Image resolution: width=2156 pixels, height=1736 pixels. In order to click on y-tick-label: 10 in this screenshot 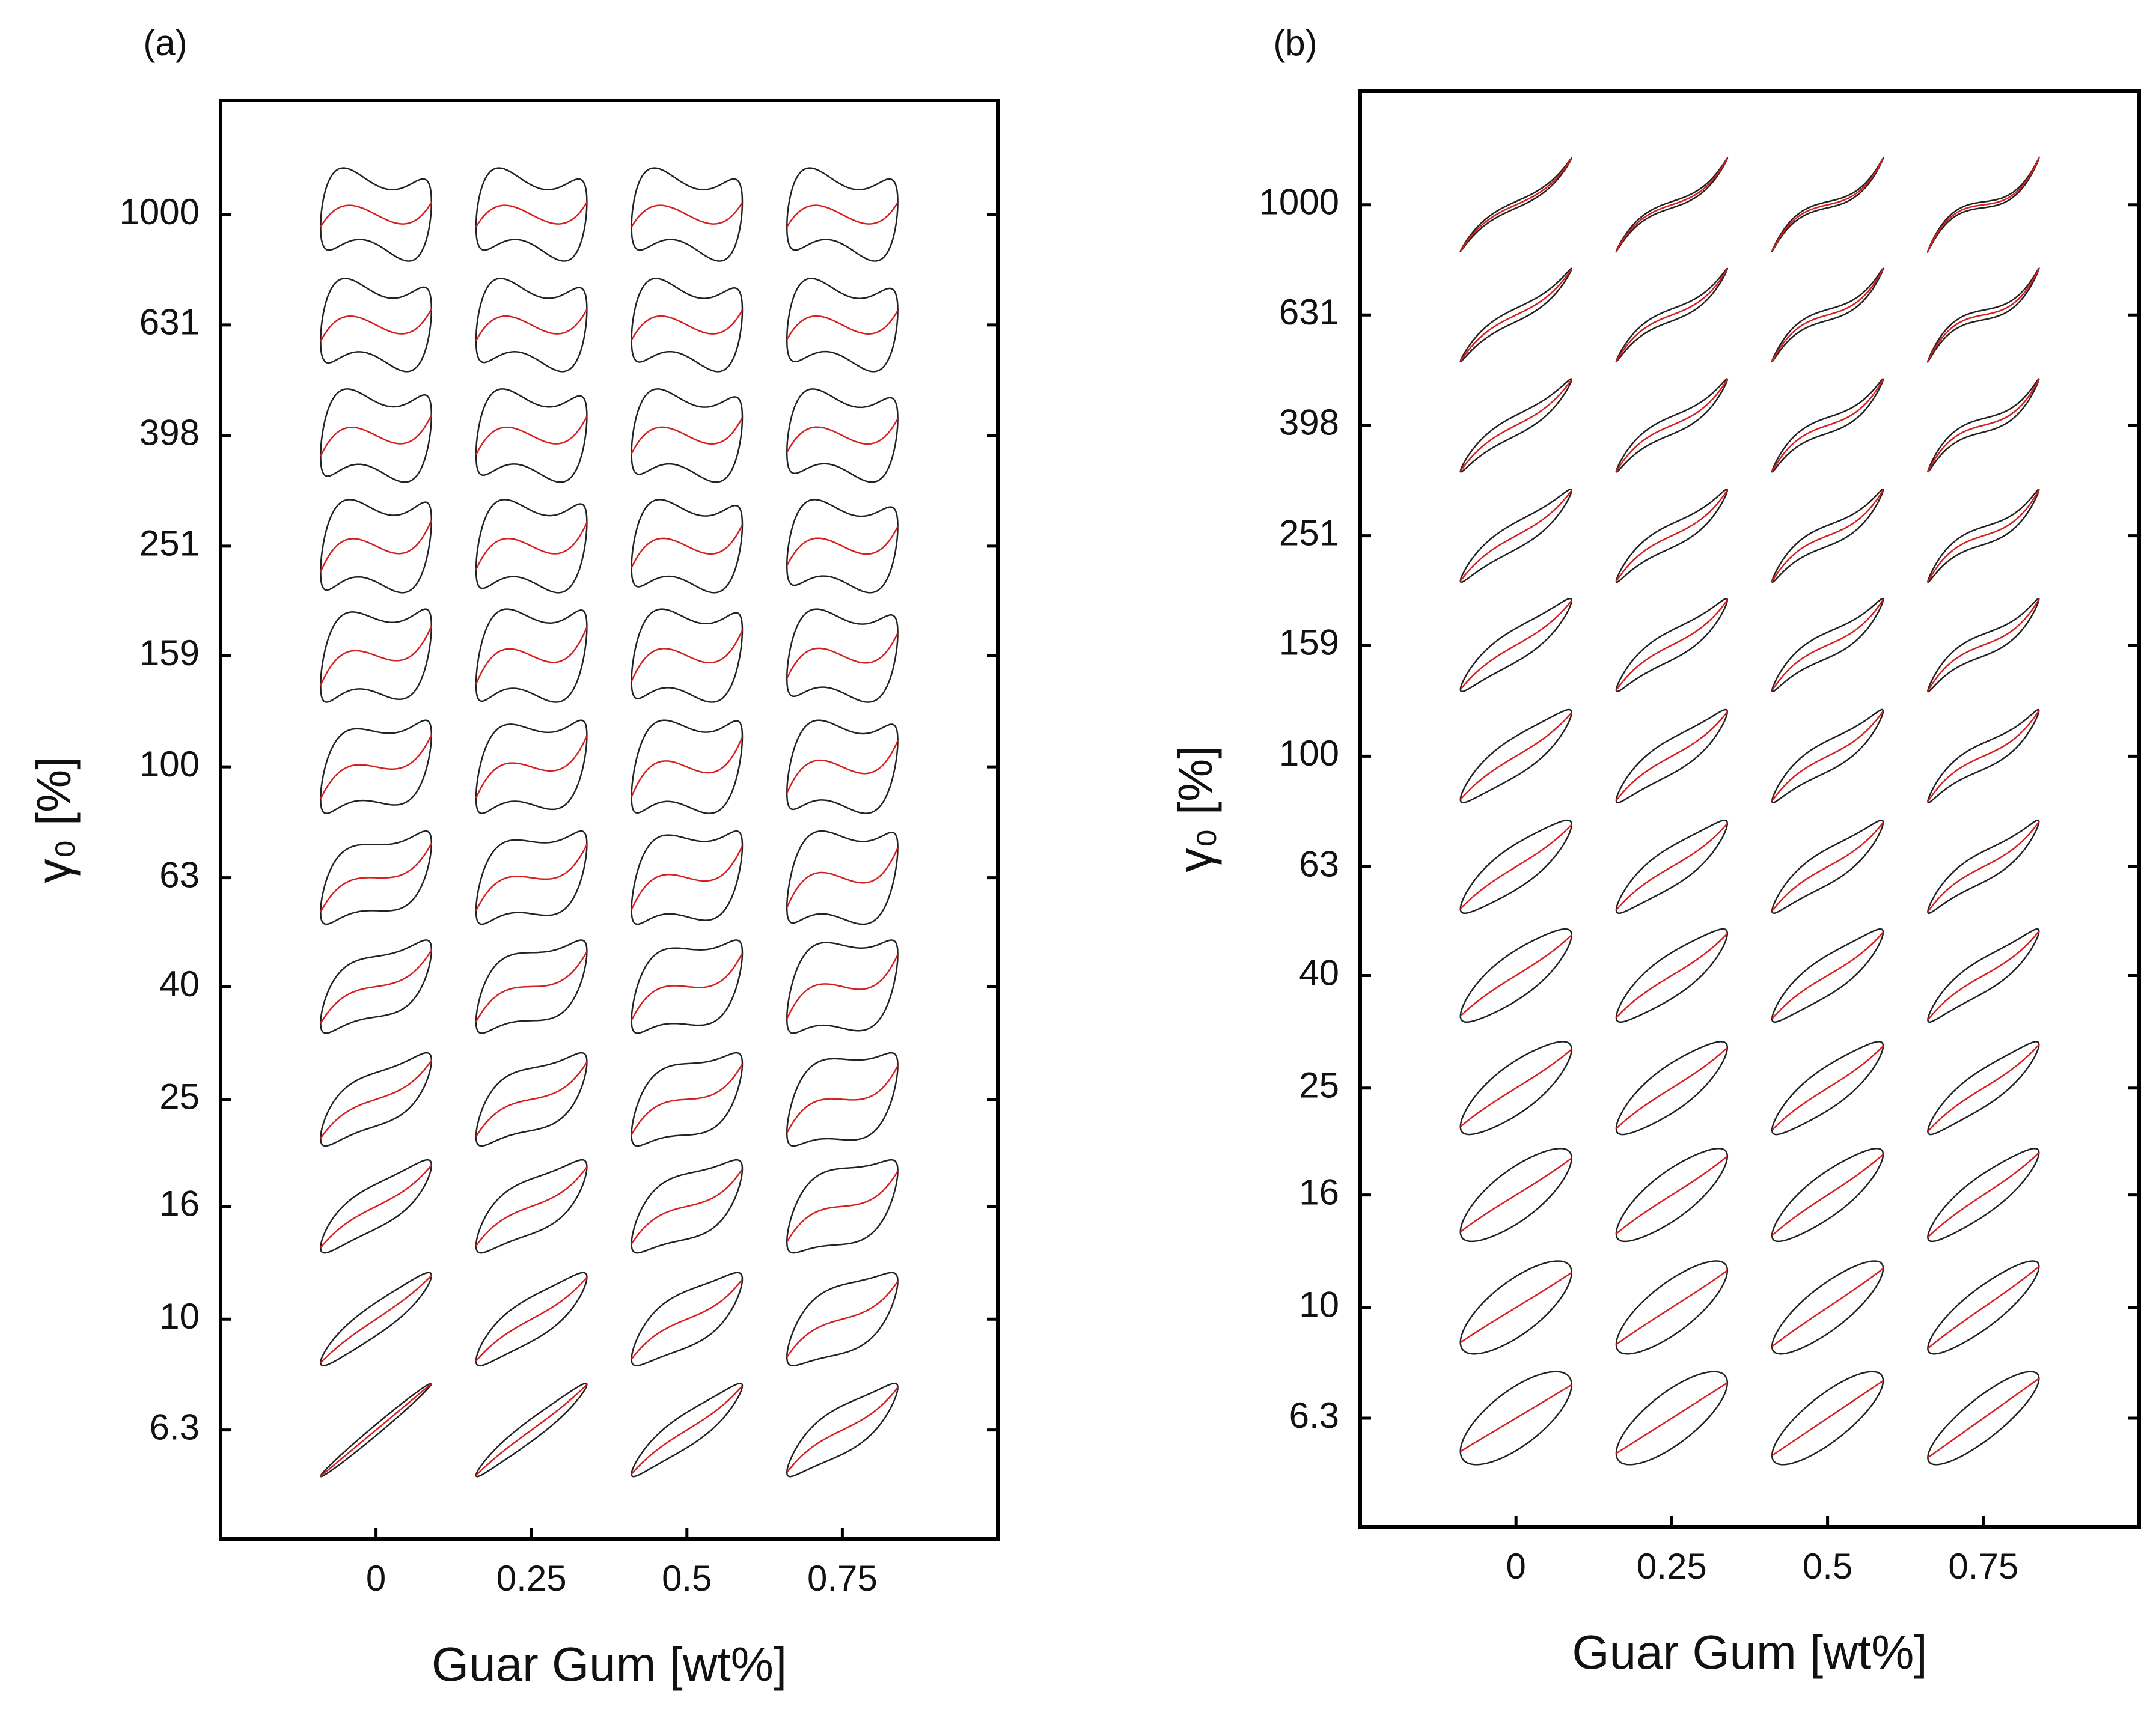, I will do `click(179, 1316)`.